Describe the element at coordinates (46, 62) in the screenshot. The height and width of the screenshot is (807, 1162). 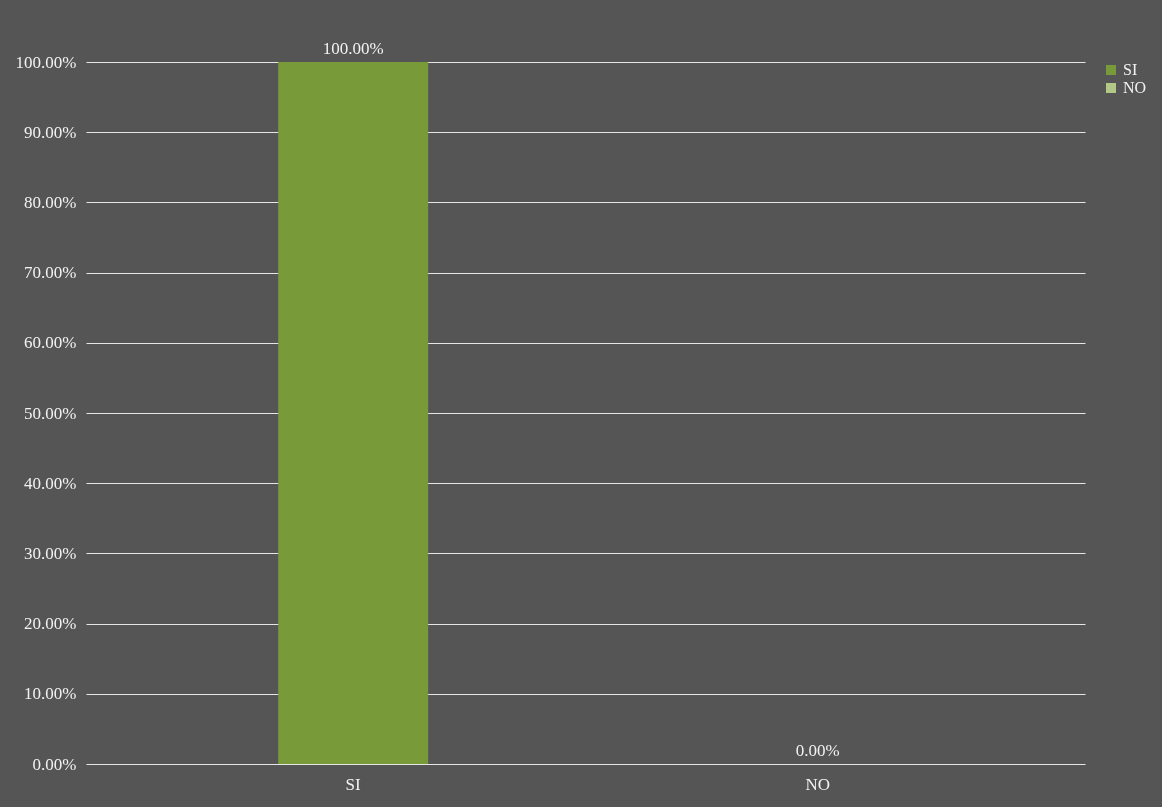
I see `y-tick-label: 100.00%` at that location.